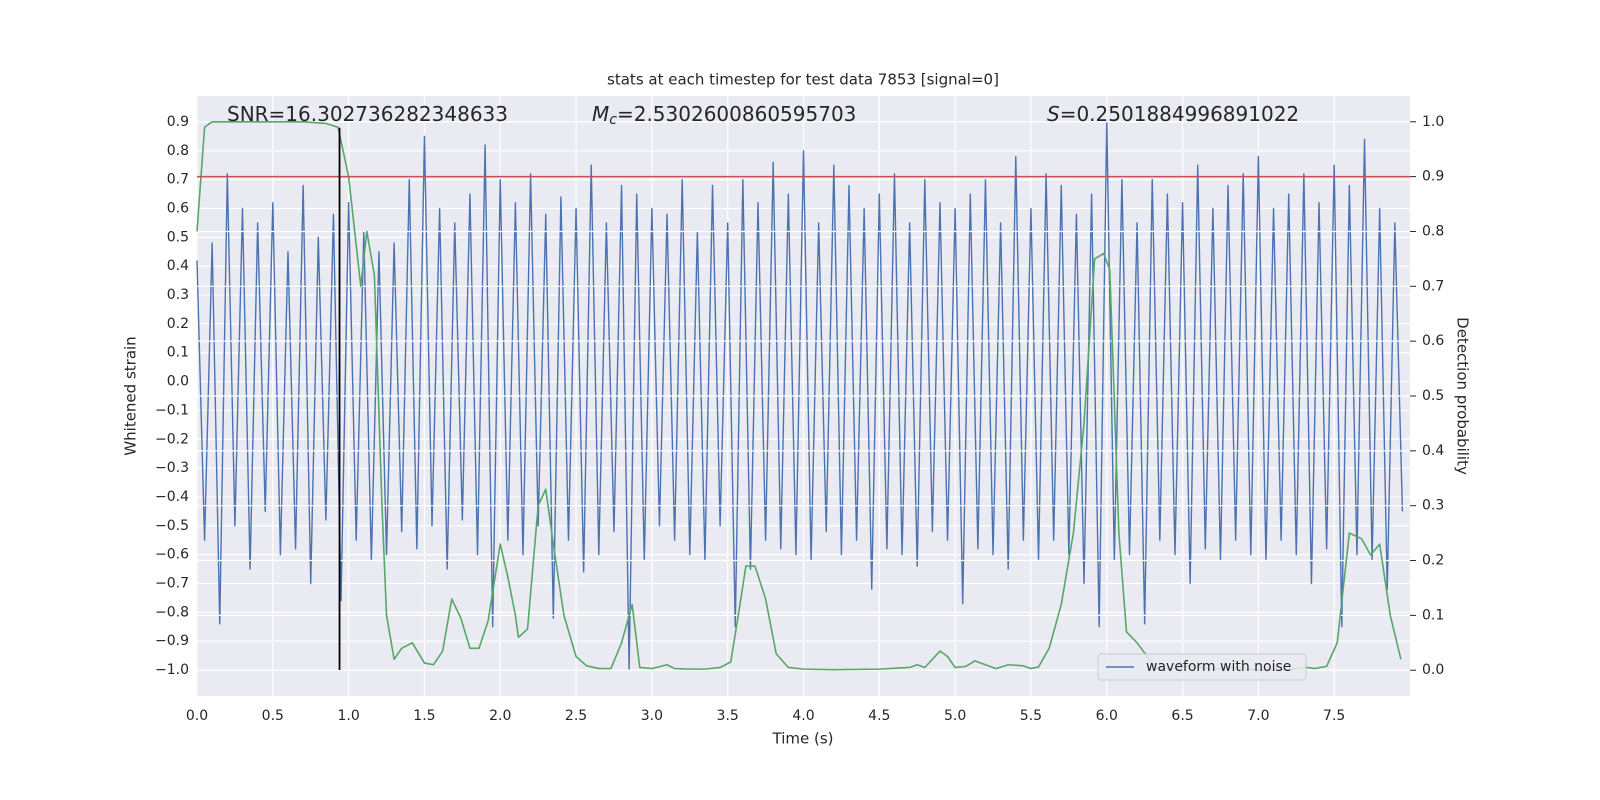 The image size is (1600, 800). I want to click on y-axis-label: Whitened strain, so click(131, 395).